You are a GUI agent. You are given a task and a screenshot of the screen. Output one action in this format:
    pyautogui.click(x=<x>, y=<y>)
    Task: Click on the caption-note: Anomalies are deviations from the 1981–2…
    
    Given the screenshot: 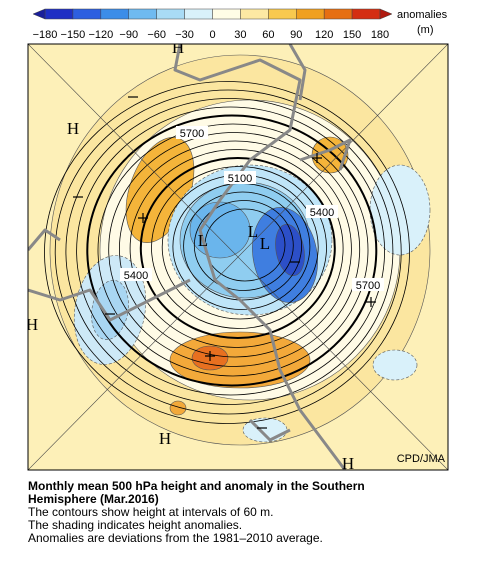 What is the action you would take?
    pyautogui.click(x=175, y=538)
    